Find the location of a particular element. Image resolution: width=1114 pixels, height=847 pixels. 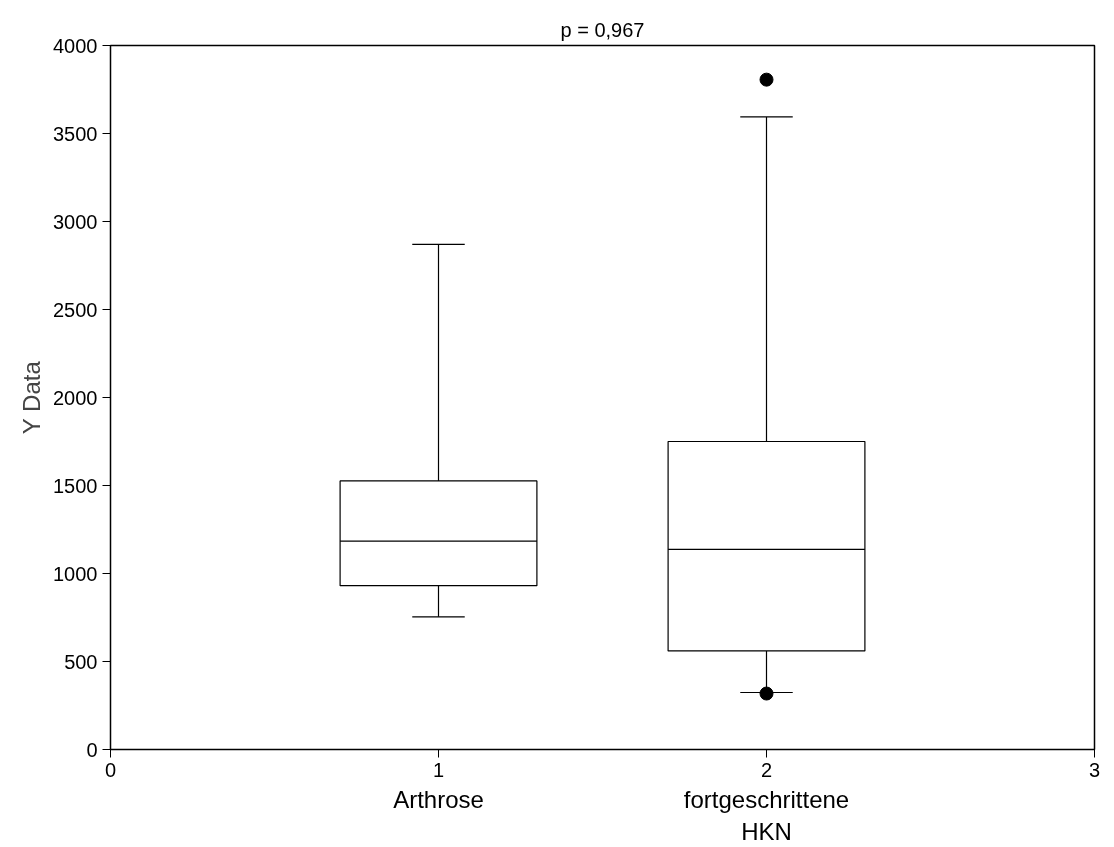

x-tick-label: fortgeschrittene HKN is located at coordinates (766, 815).